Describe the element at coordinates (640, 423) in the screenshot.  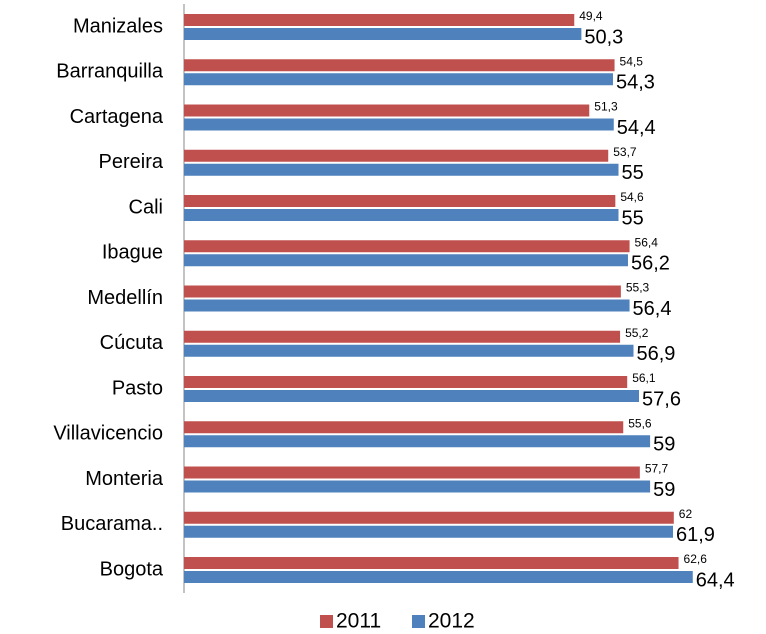
I see `data-label: 55,6` at that location.